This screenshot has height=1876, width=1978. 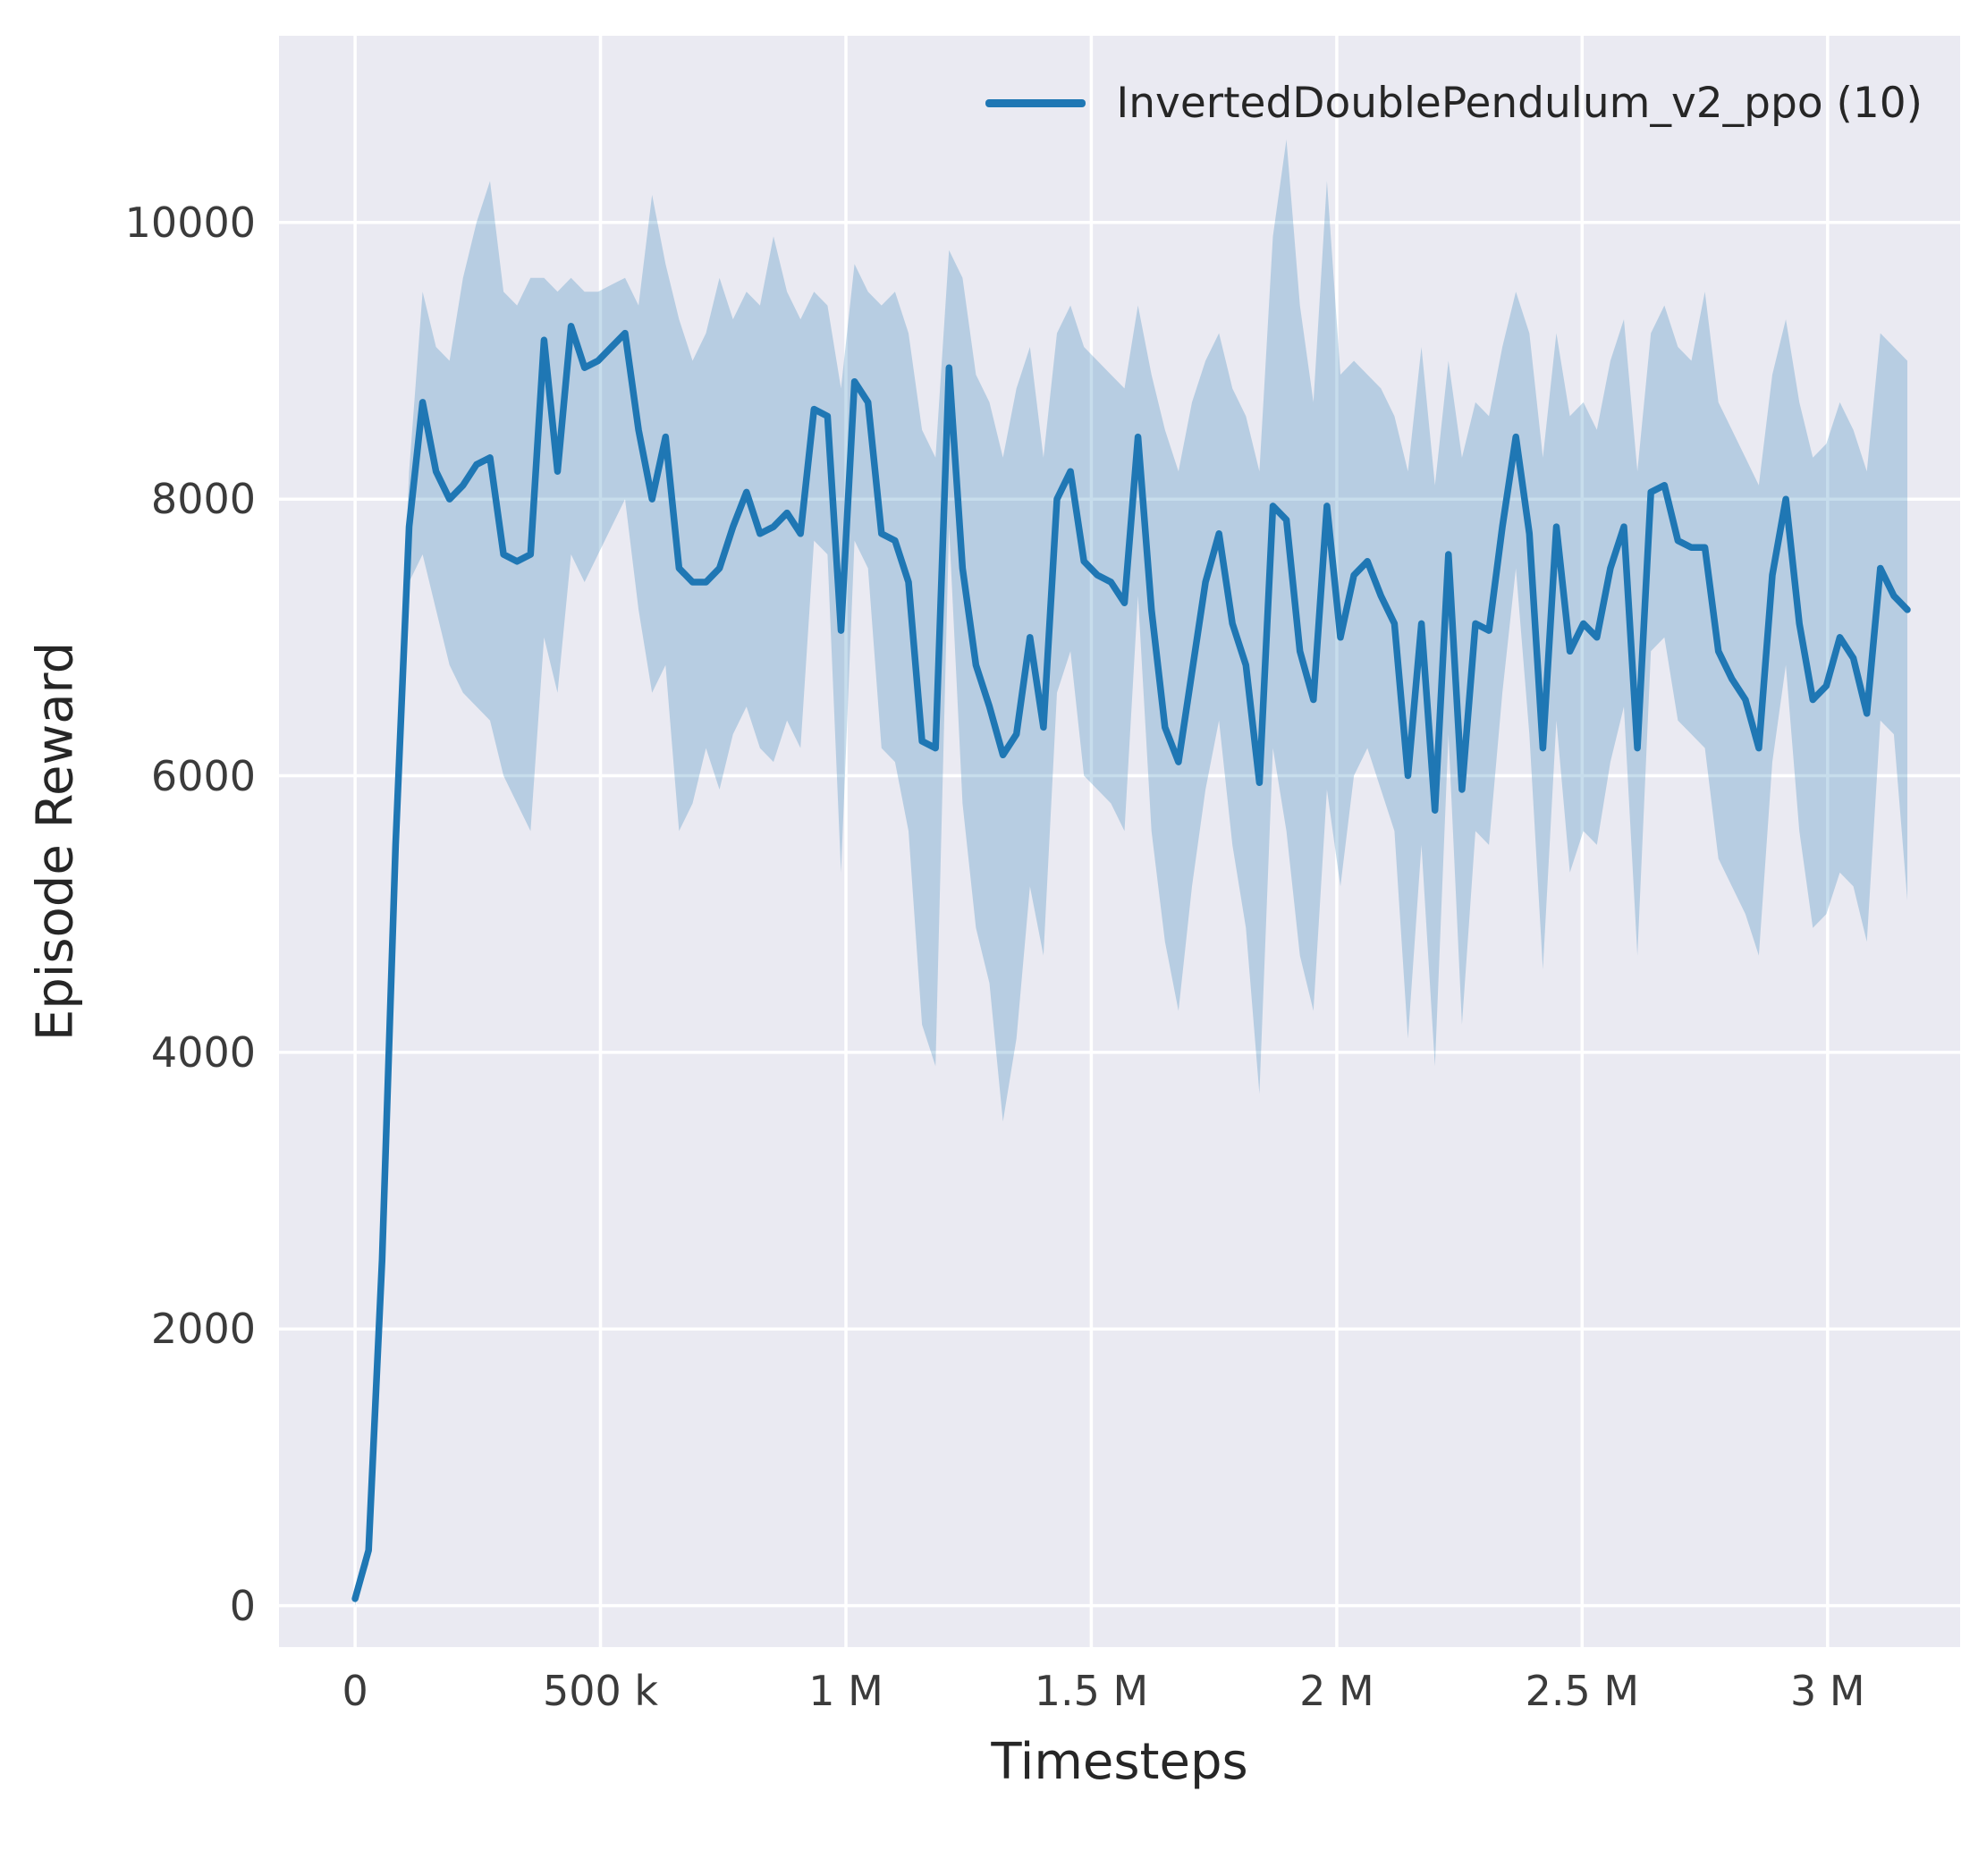 I want to click on legend-series-label: InvertedDoublePendulum_v2_ppo (10), so click(x=1519, y=104).